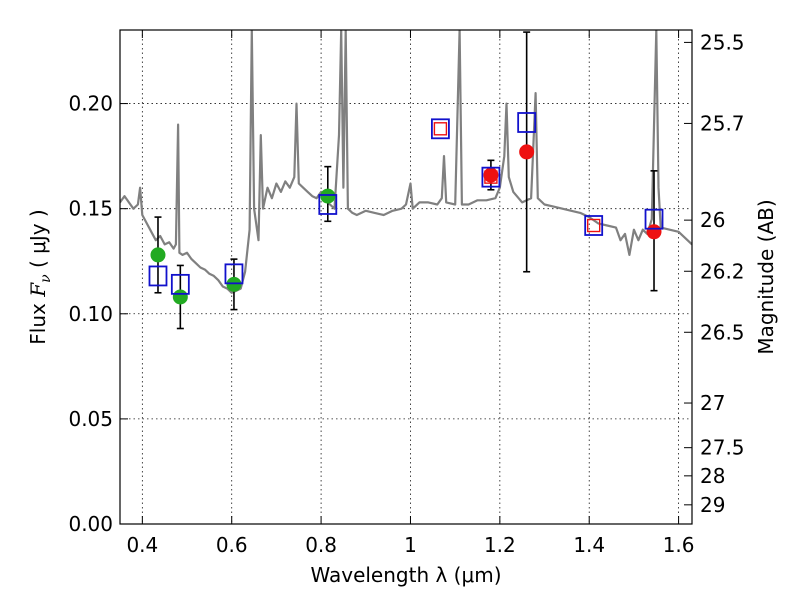  Describe the element at coordinates (712, 505) in the screenshot. I see `right-tick-label: 29` at that location.